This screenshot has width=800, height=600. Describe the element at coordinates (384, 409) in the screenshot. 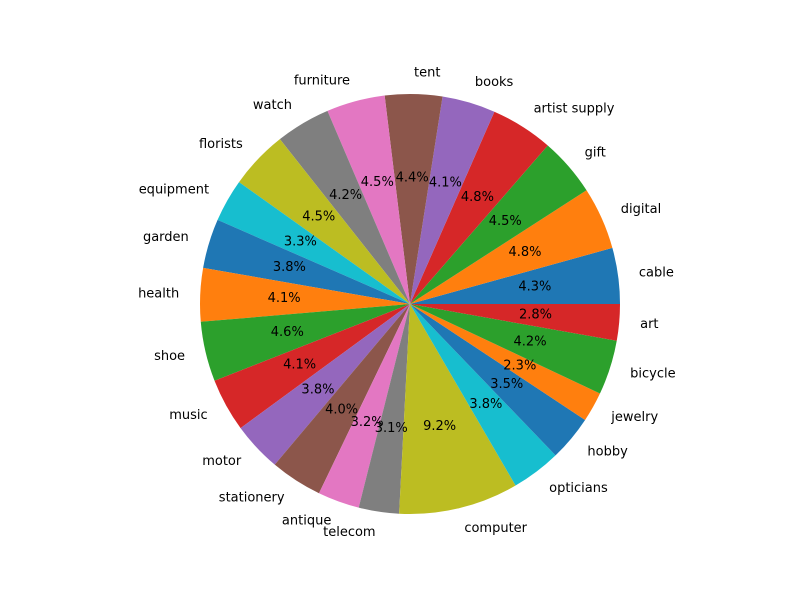

I see `pie-slice-telecom` at that location.